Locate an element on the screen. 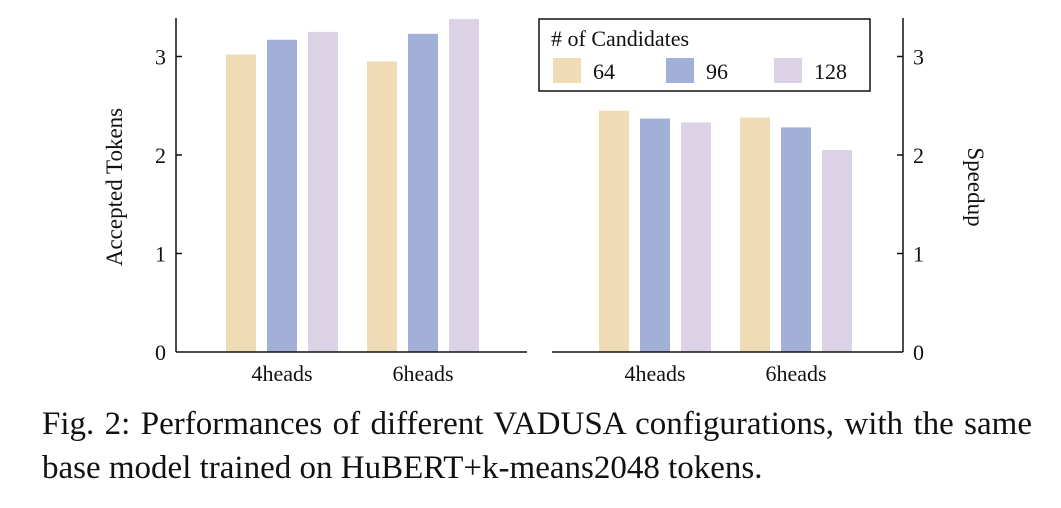 Image resolution: width=1061 pixels, height=508 pixels. caption-label: Fig. 2: is located at coordinates (86, 424).